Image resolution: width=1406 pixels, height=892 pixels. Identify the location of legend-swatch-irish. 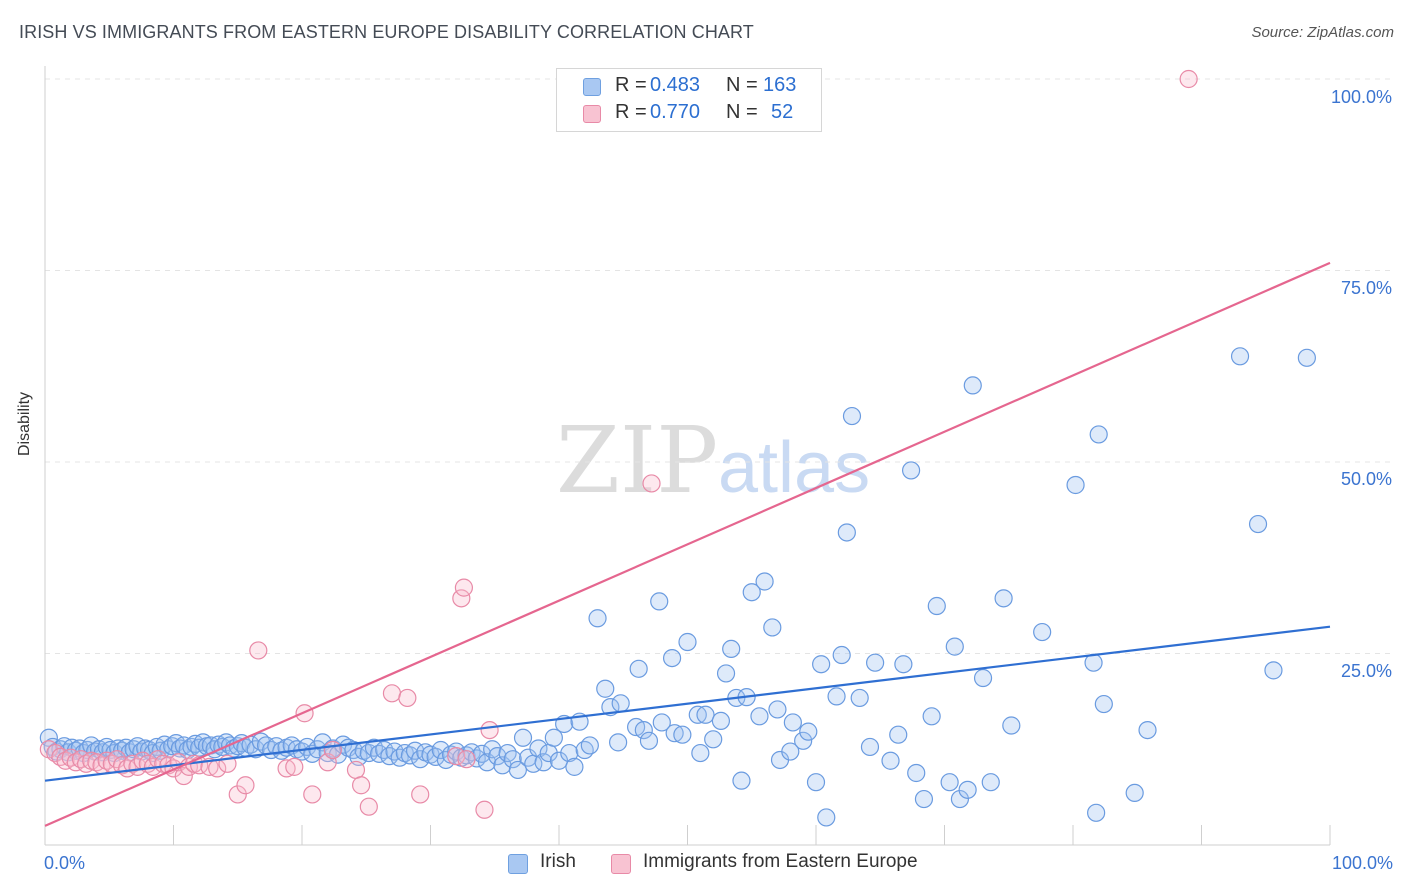
(592, 87).